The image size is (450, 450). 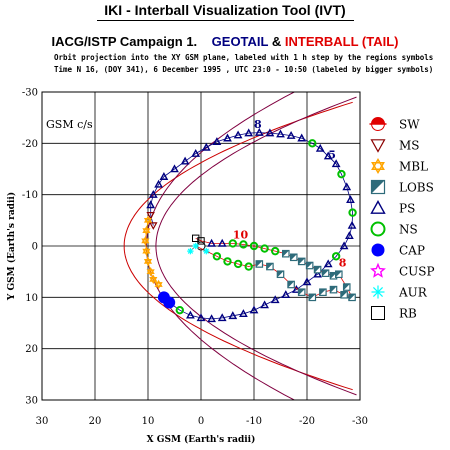 What do you see at coordinates (409, 146) in the screenshot?
I see `legend-label-ms: MS` at bounding box center [409, 146].